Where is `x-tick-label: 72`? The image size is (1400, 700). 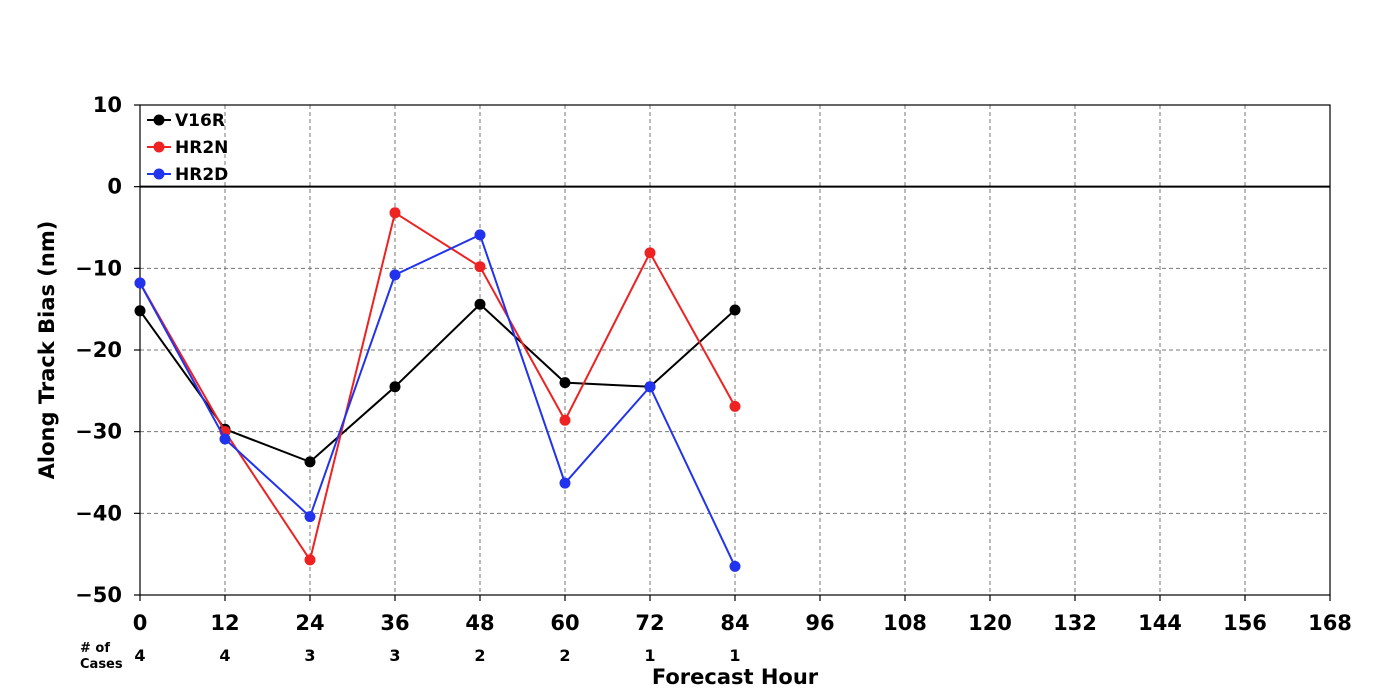
x-tick-label: 72 is located at coordinates (649, 623).